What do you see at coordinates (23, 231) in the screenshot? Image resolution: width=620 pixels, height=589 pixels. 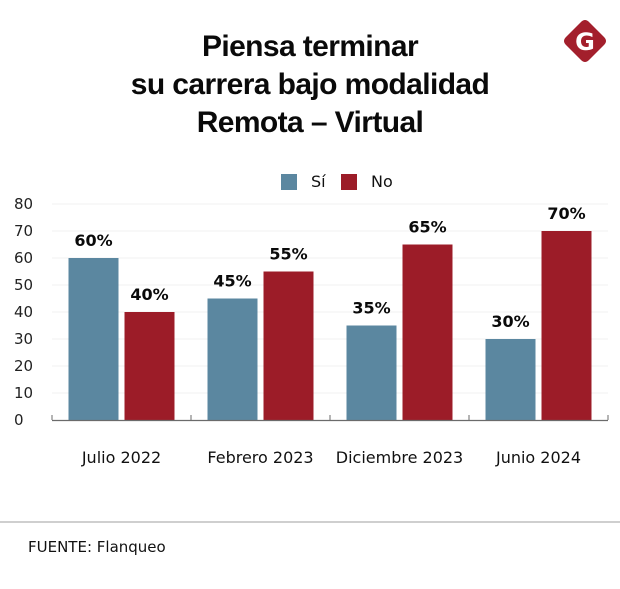 I see `y-tick-label: 70` at bounding box center [23, 231].